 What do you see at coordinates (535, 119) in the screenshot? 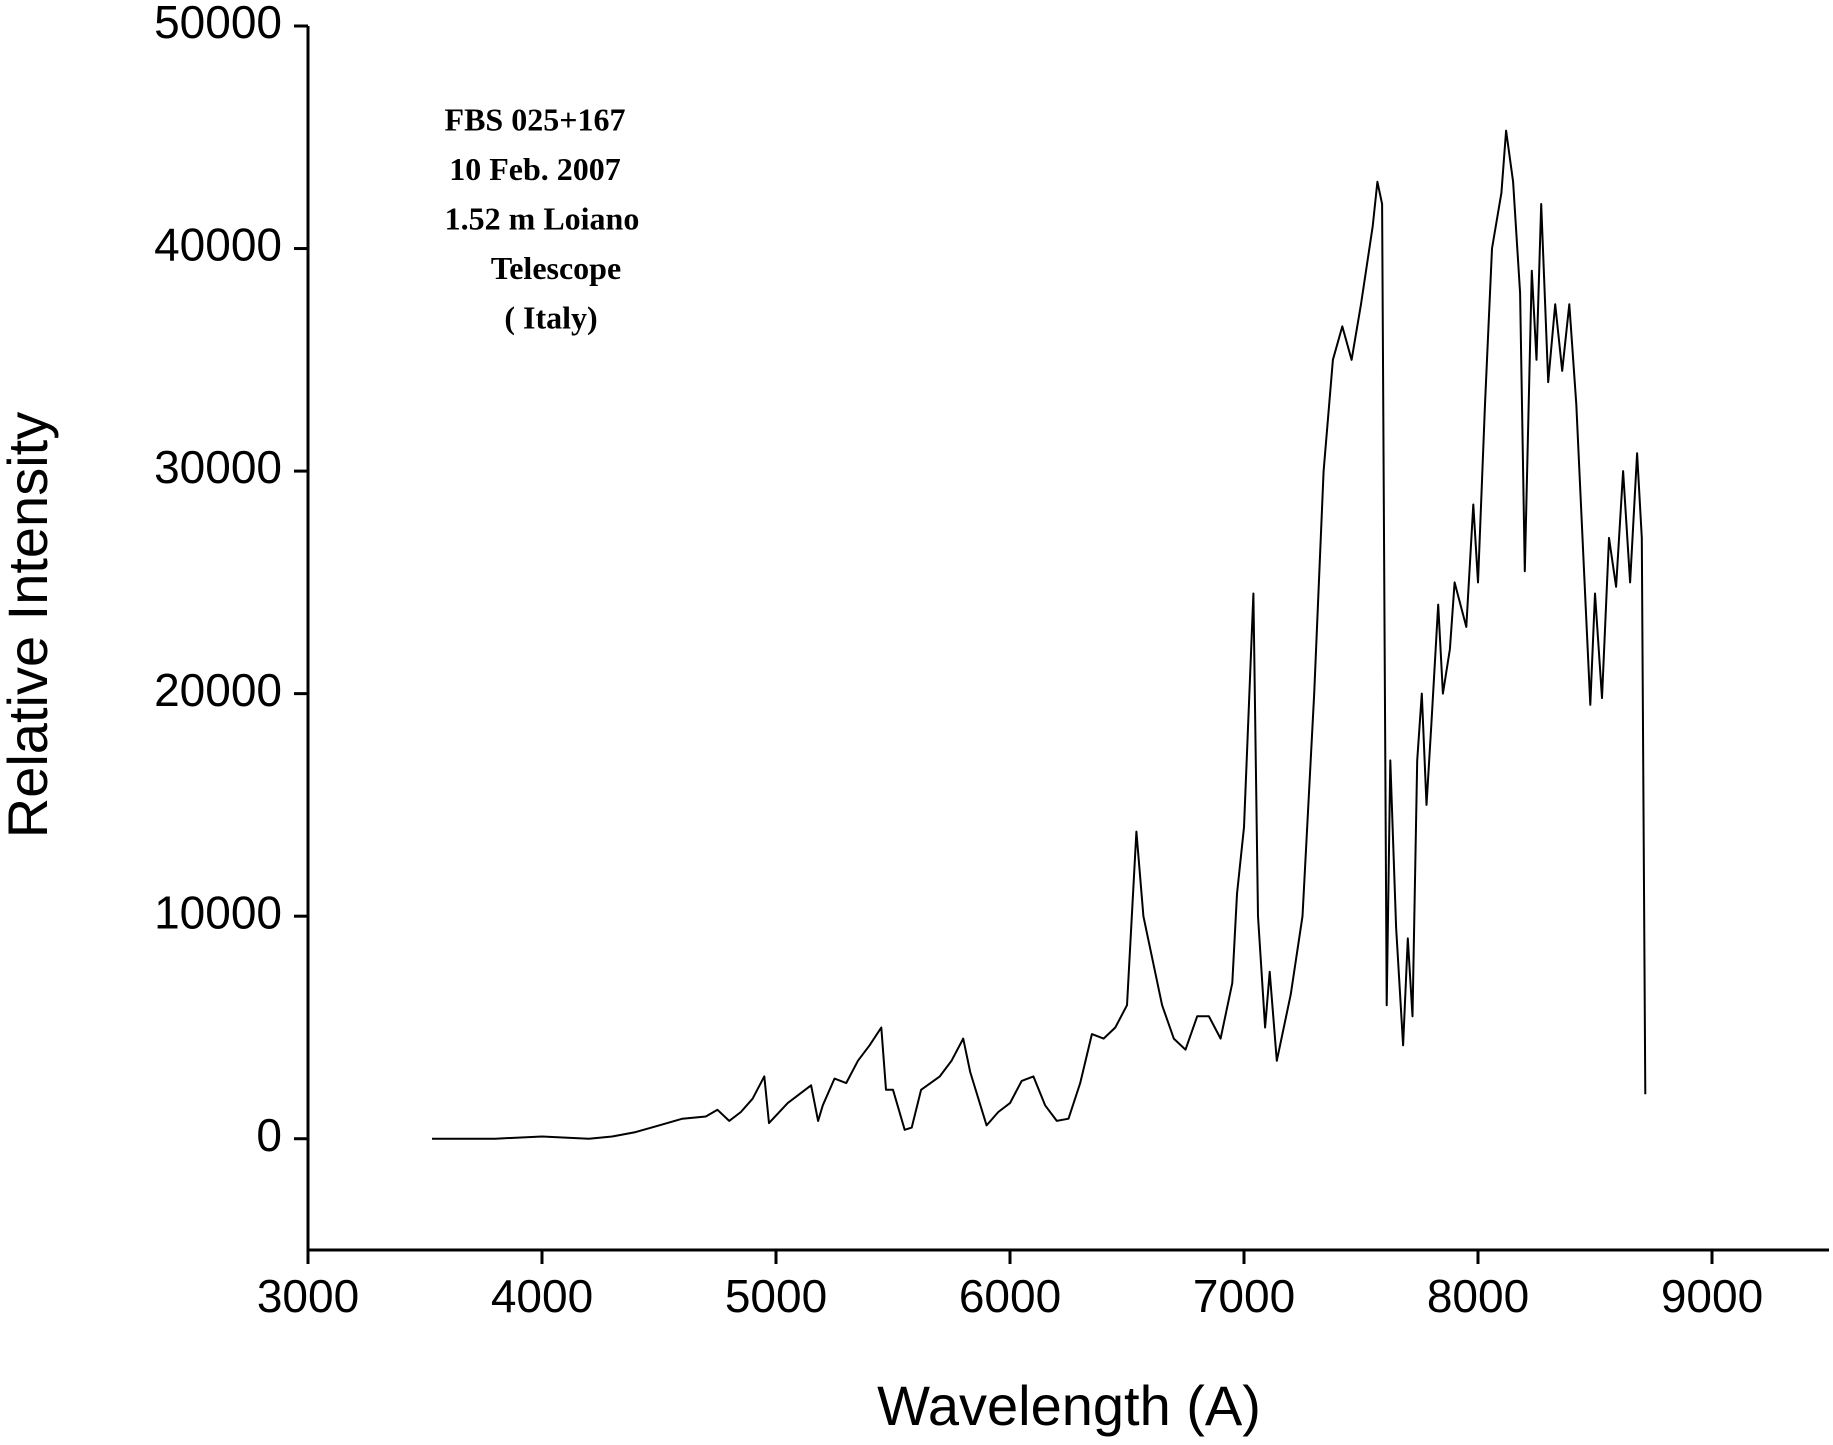
I see `annotation: FBS 025+167` at bounding box center [535, 119].